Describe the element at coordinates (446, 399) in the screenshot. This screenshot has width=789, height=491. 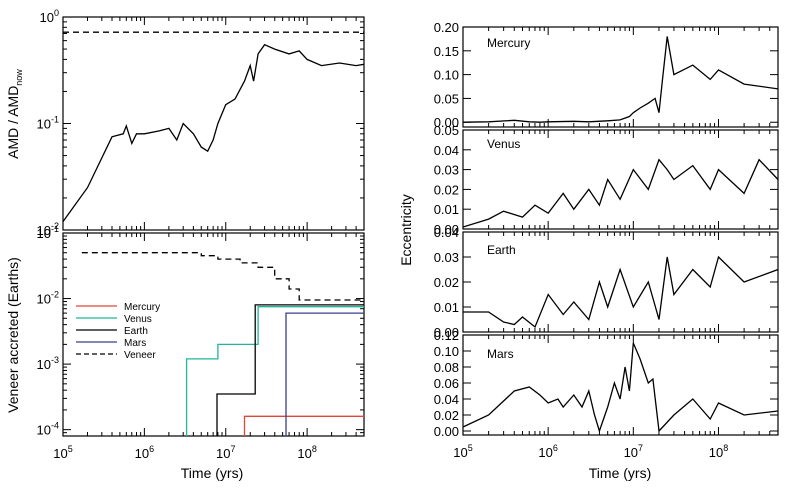
I see `ecc-mars-ytick-label: 0.04` at that location.